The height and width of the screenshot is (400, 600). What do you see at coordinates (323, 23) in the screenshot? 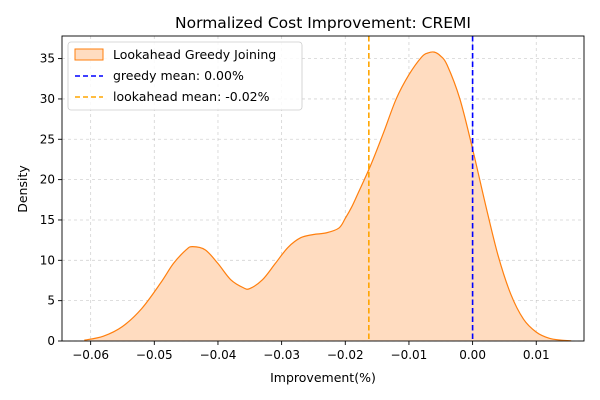
I see `chart-title: Normalized Cost Improvement: CREMI` at bounding box center [323, 23].